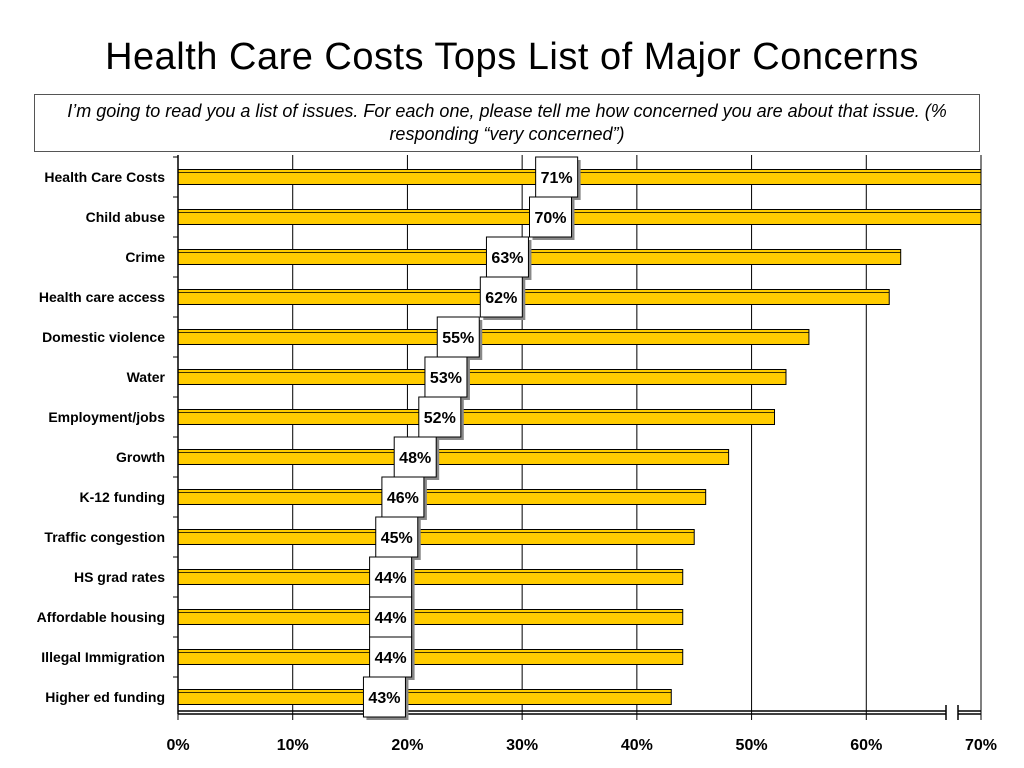  Describe the element at coordinates (103, 337) in the screenshot. I see `category-label: Domestic violence` at that location.